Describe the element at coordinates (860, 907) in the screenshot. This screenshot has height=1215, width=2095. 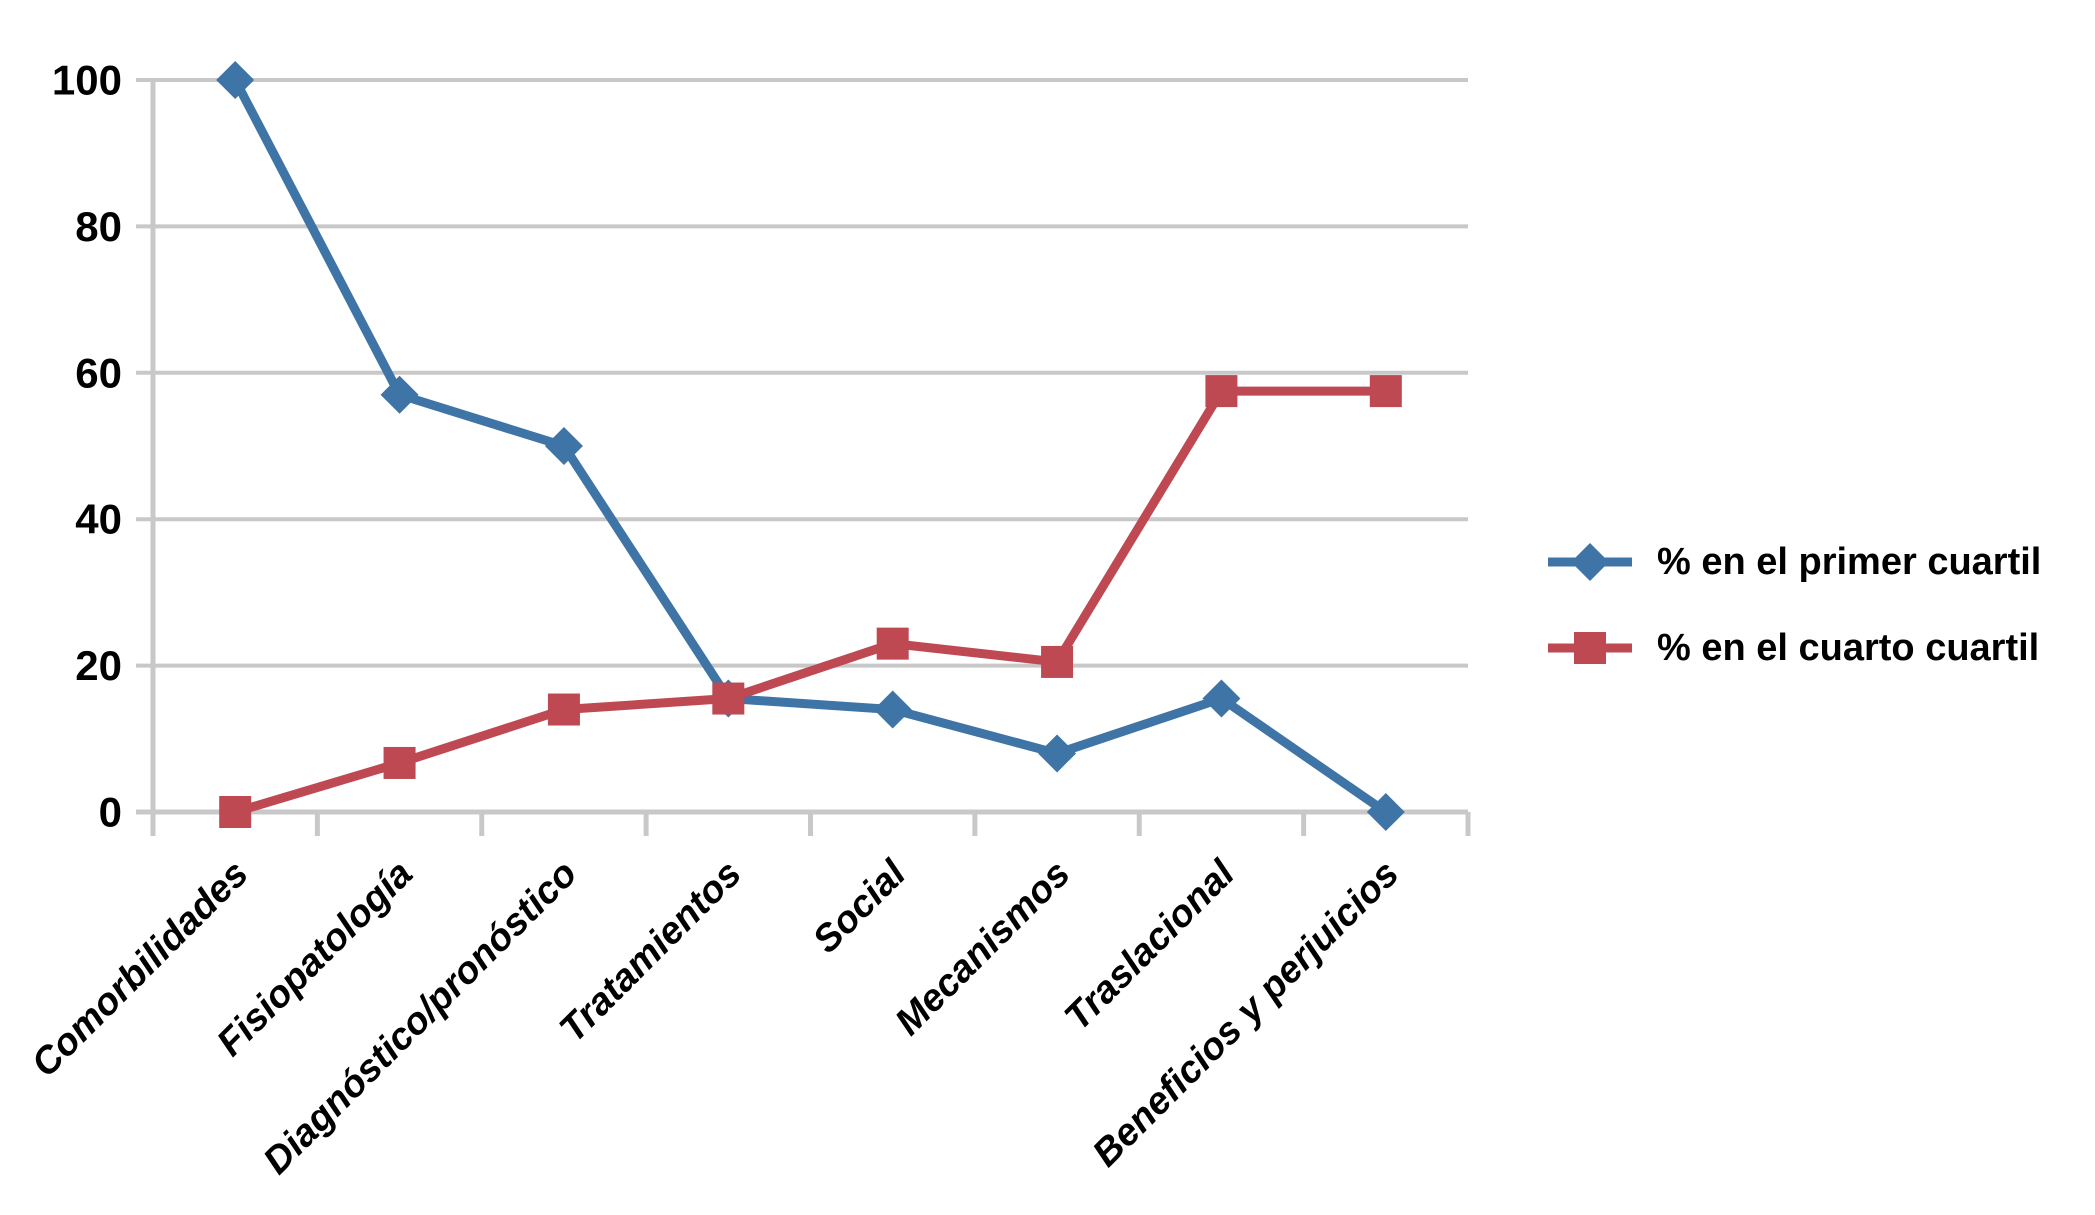
I see `x-category-label-4: Social` at that location.